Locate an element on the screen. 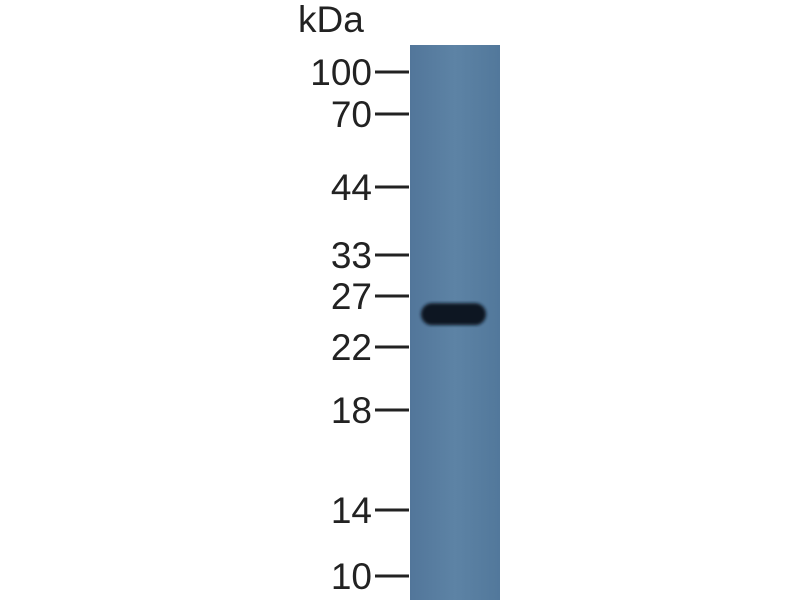 The height and width of the screenshot is (600, 800). marker-label: 44 is located at coordinates (351, 187).